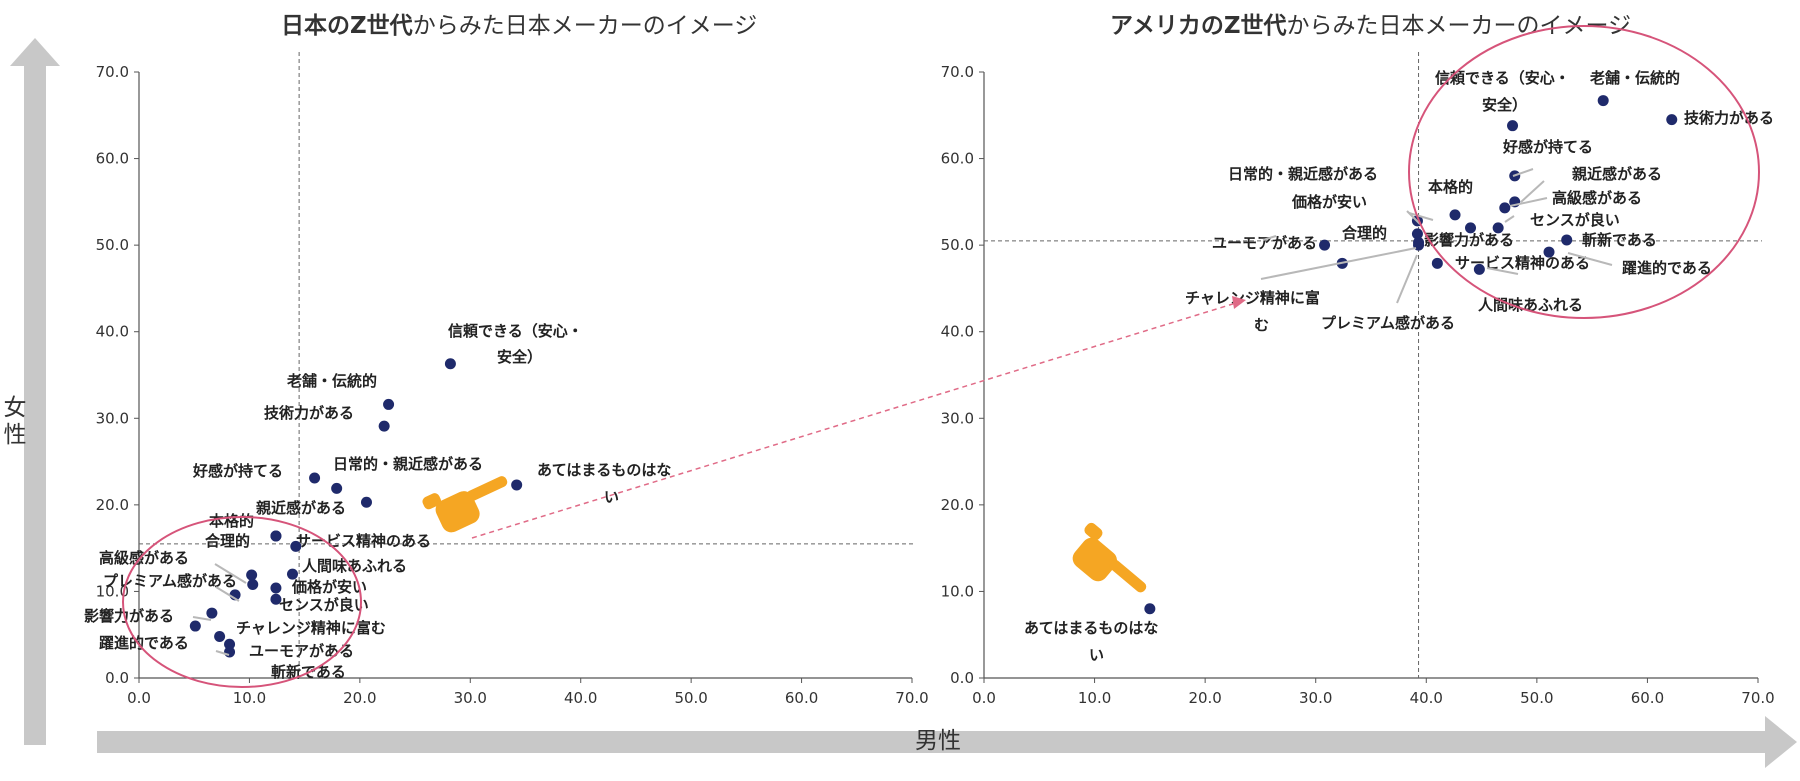 Image resolution: width=1800 pixels, height=781 pixels. I want to click on x-tick-label: 70.0, so click(911, 698).